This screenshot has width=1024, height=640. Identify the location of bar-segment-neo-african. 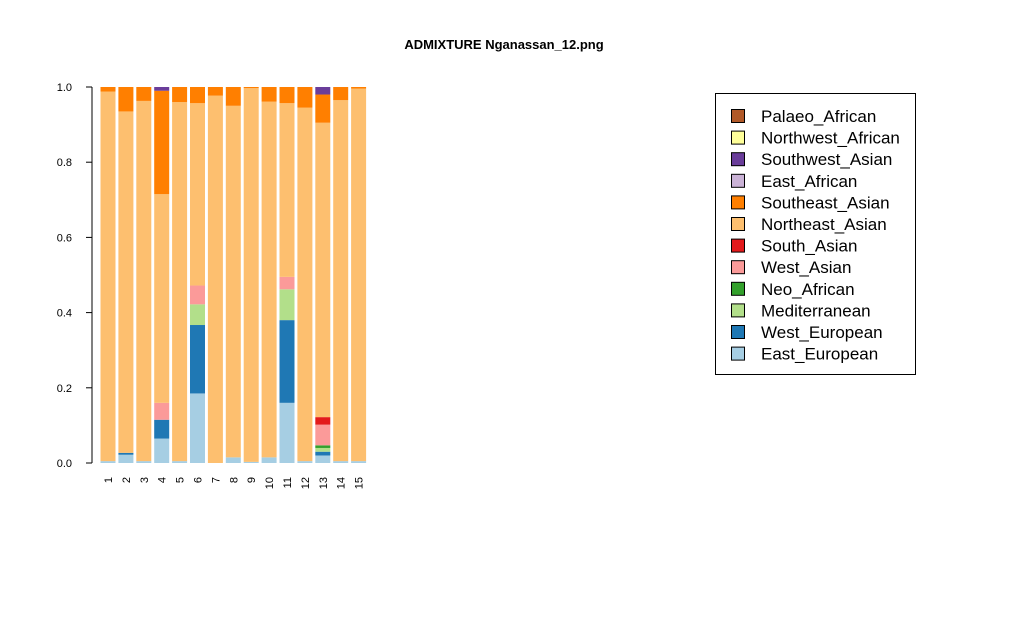
(323, 446).